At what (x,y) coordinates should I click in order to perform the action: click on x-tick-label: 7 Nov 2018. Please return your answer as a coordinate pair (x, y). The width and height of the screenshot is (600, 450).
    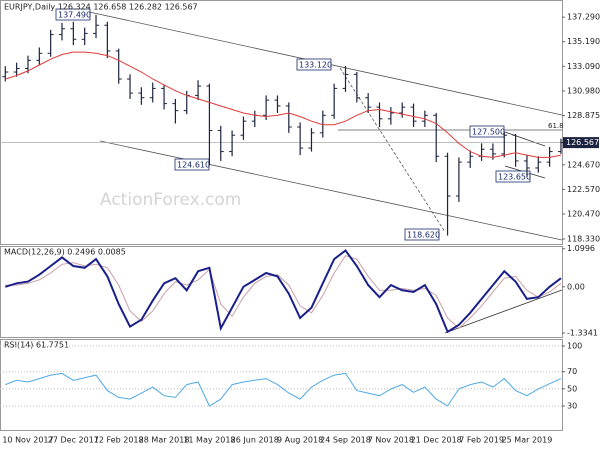
    Looking at the image, I should click on (391, 440).